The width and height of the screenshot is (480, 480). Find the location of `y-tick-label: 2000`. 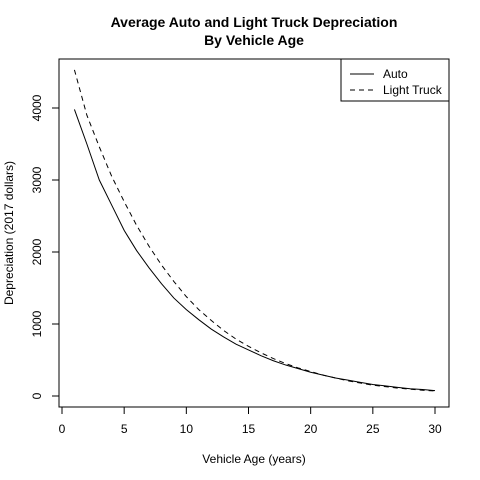

y-tick-label: 2000 is located at coordinates (37, 251).